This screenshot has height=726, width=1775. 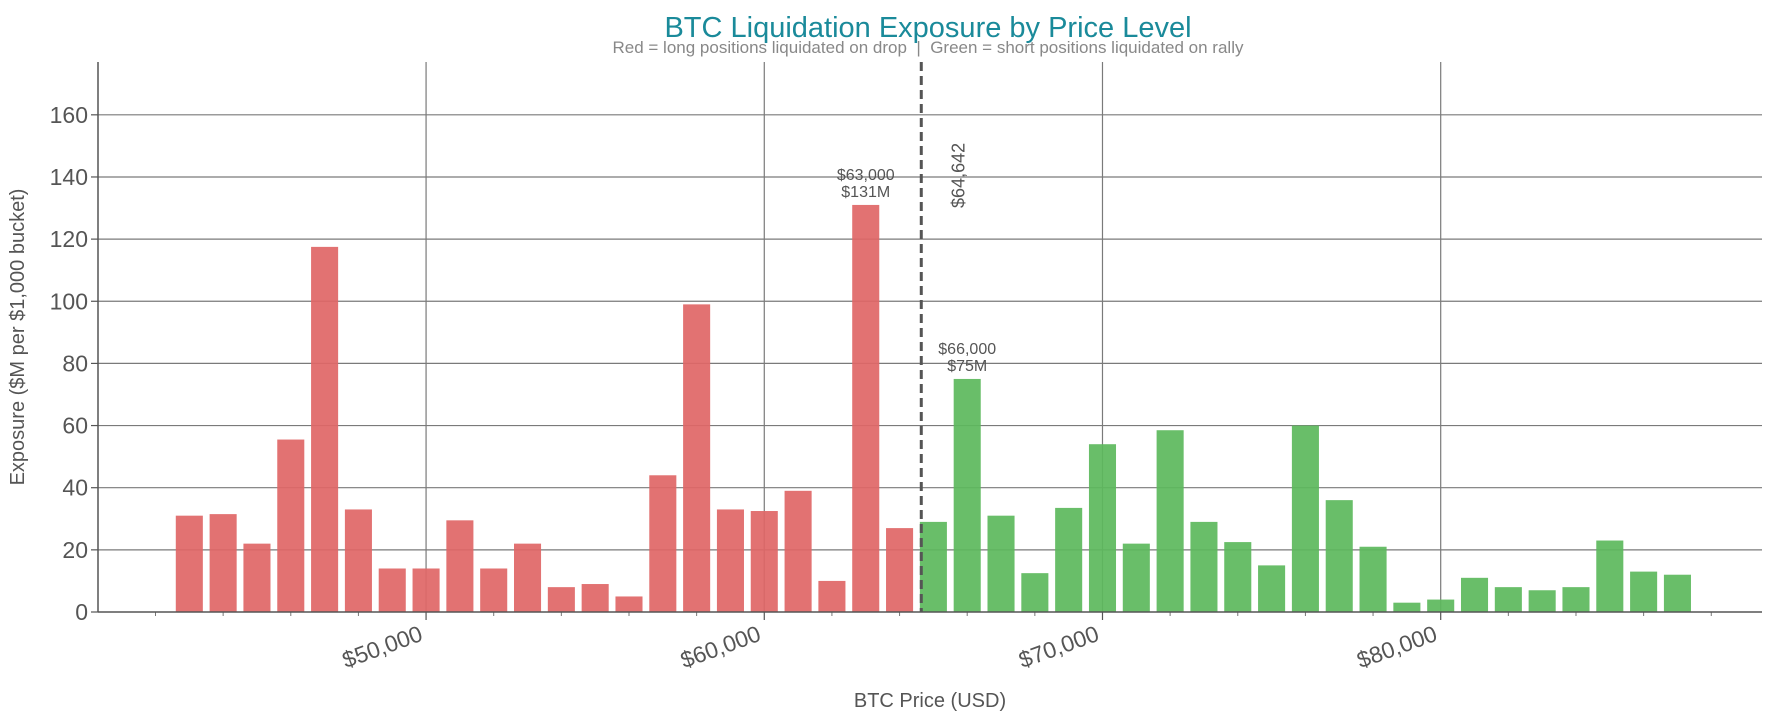 I want to click on y-tick-label: 80, so click(x=75, y=363).